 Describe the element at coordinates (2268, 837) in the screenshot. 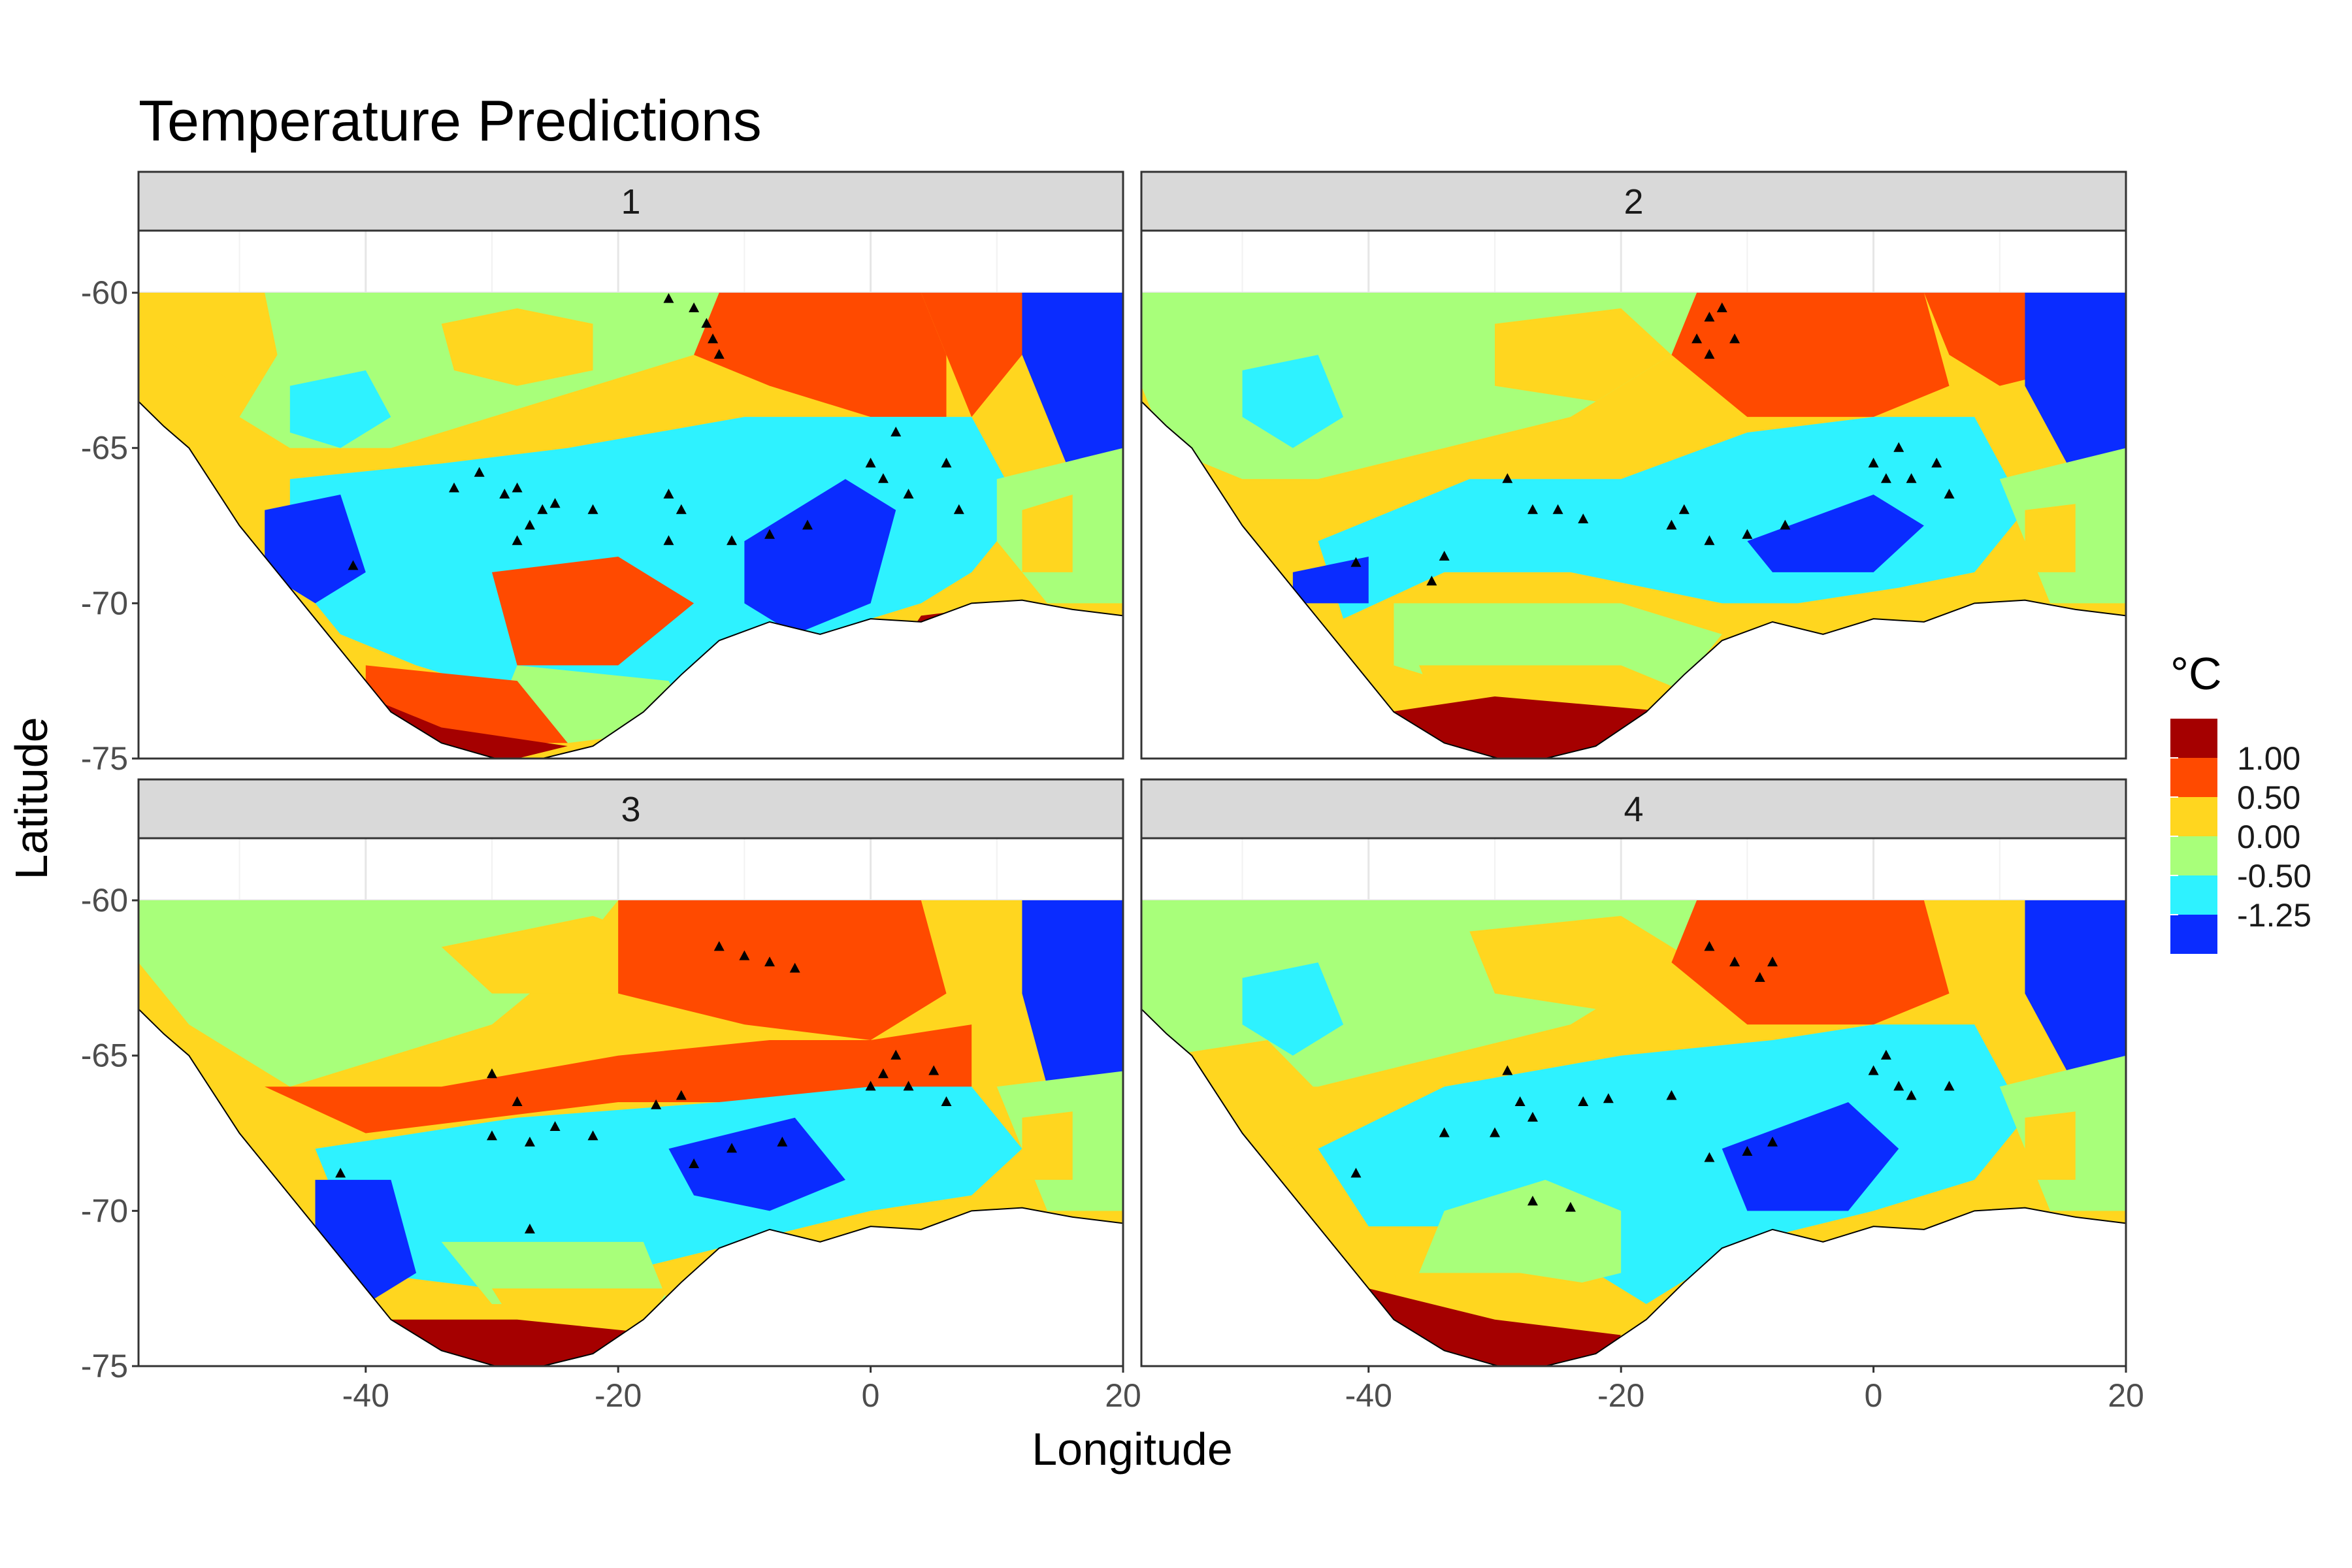

I see `legend-label: 0.00` at that location.